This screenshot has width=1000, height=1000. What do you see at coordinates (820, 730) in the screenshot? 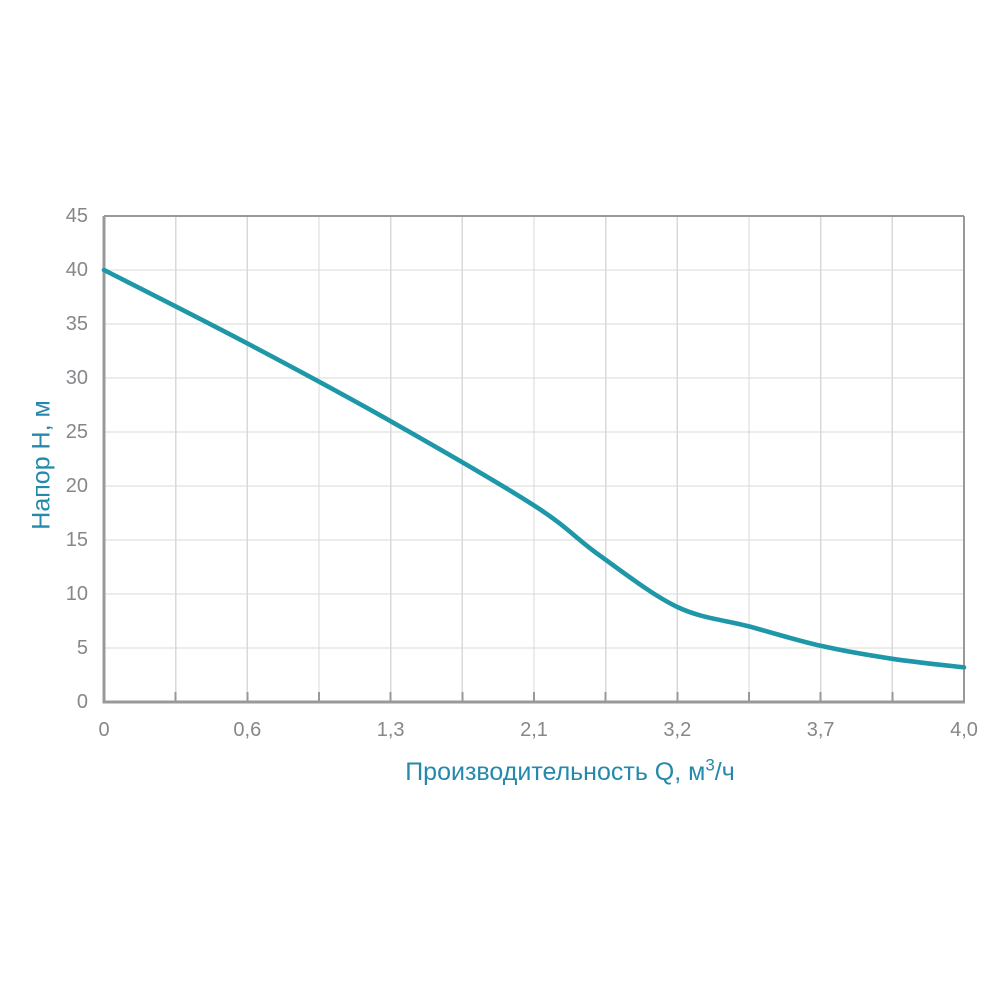
I see `x-tick-label-3_7: 3,7` at bounding box center [820, 730].